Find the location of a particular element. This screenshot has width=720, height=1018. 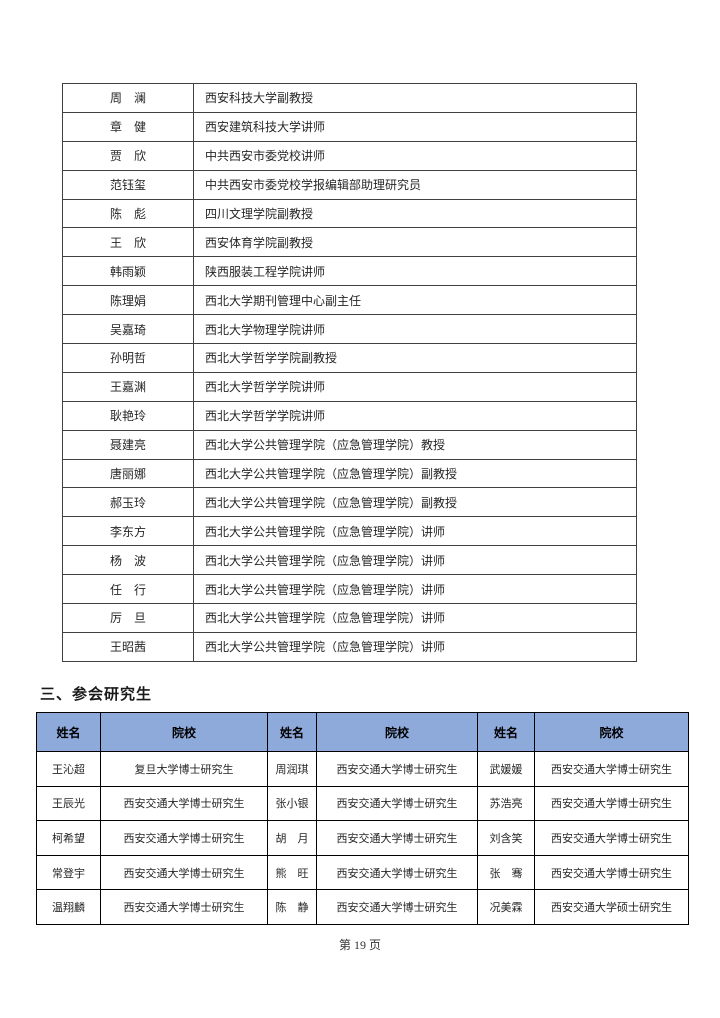

table-row: 杨 波西北大学公共管理学院（应急管理学院）讲师 is located at coordinates (349, 560).